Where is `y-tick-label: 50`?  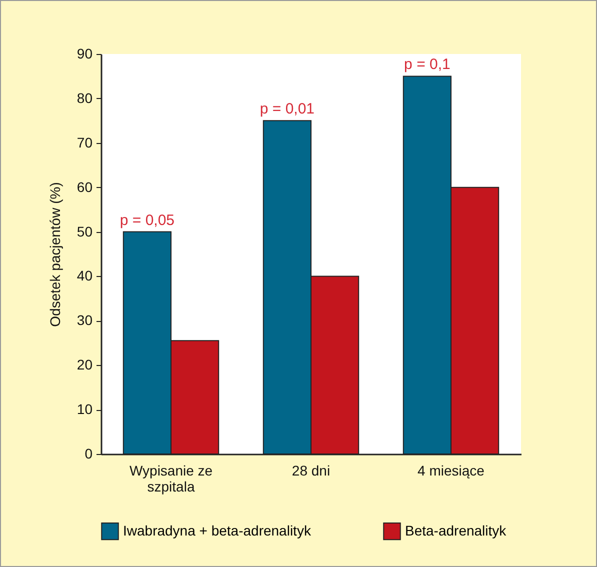 y-tick-label: 50 is located at coordinates (84, 231).